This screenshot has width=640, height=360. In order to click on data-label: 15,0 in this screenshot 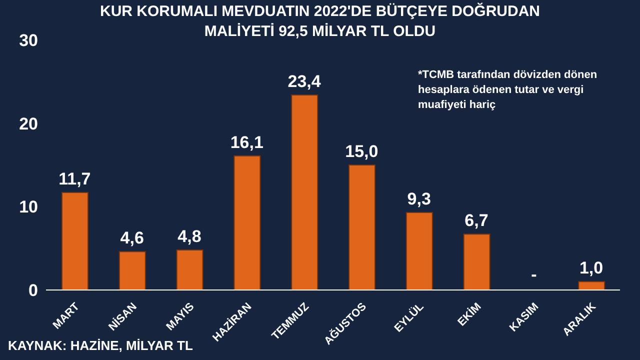, I will do `click(361, 151)`.